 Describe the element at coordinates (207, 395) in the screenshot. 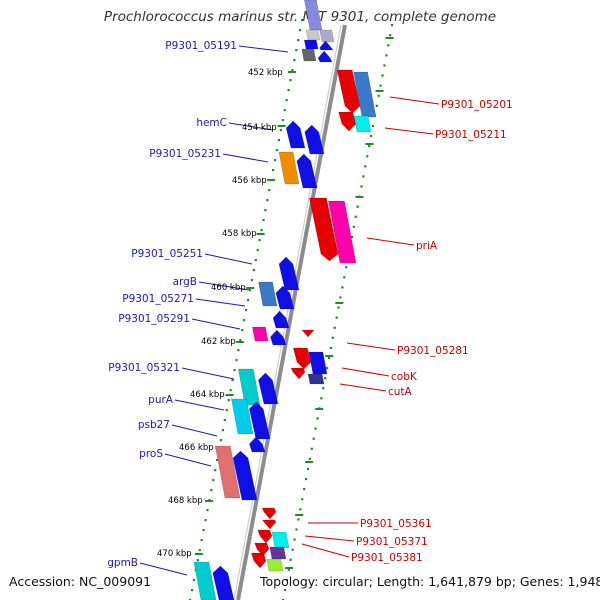

I see `tick-label: 464 kbp` at that location.